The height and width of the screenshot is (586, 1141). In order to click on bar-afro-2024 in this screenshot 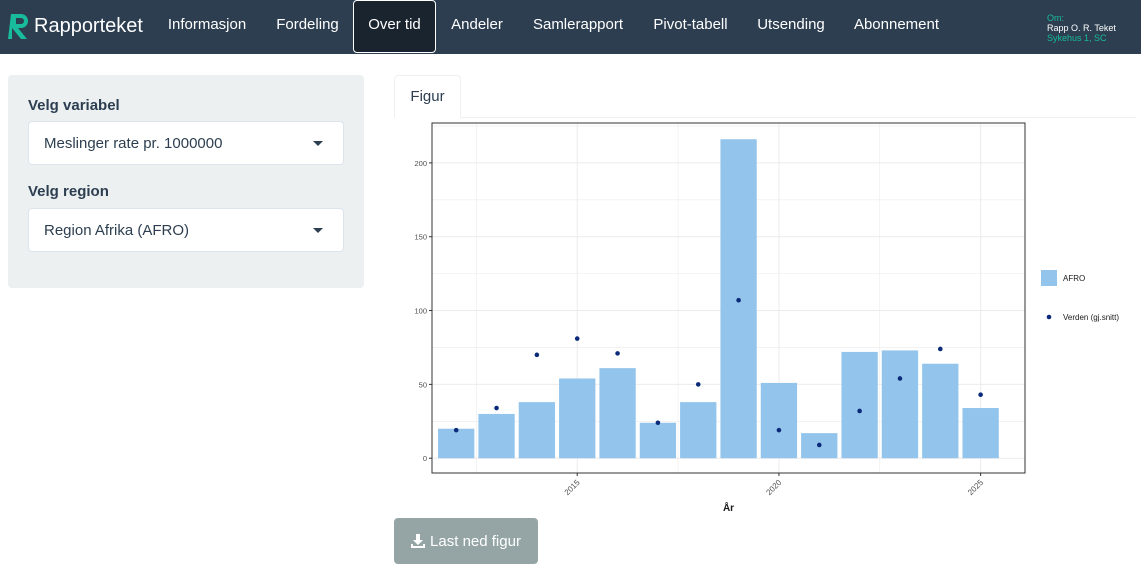, I will do `click(940, 411)`.